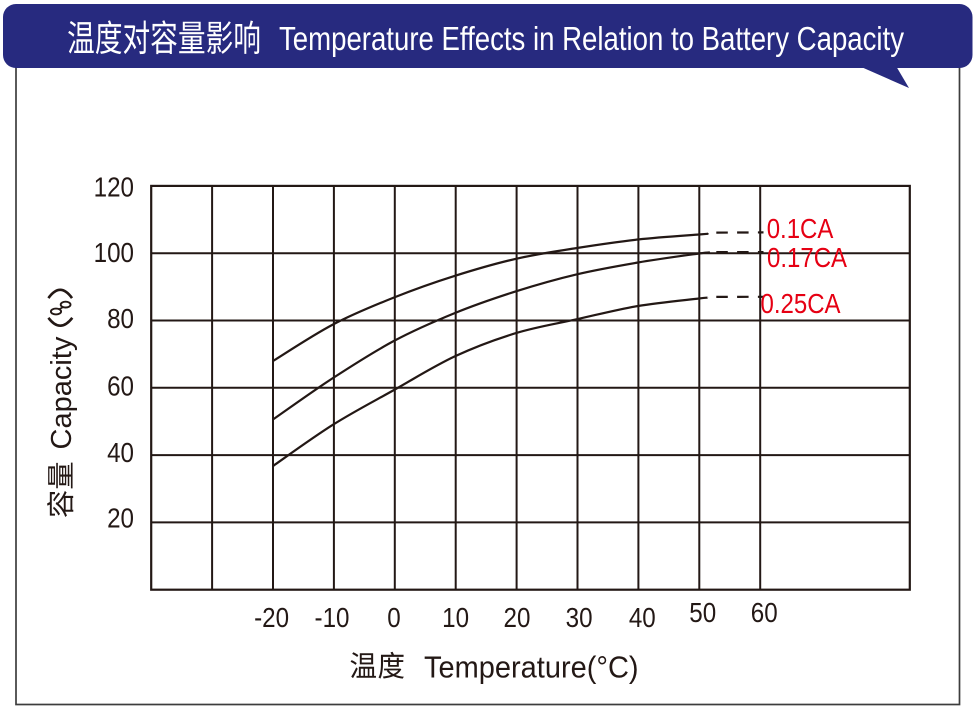 This screenshot has width=975, height=711. Describe the element at coordinates (114, 187) in the screenshot. I see `svg-text: 120` at that location.